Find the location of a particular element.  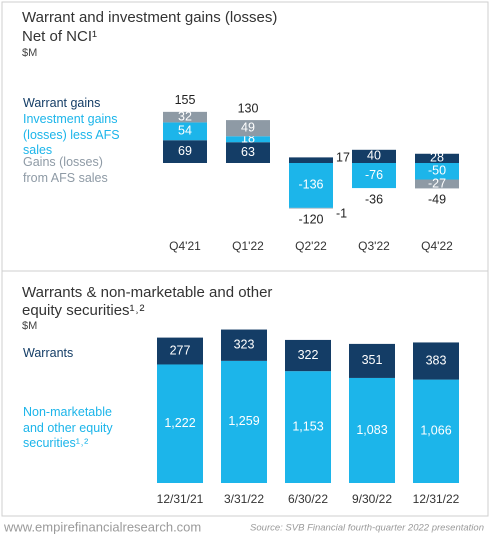

value-label: -27 is located at coordinates (437, 183).